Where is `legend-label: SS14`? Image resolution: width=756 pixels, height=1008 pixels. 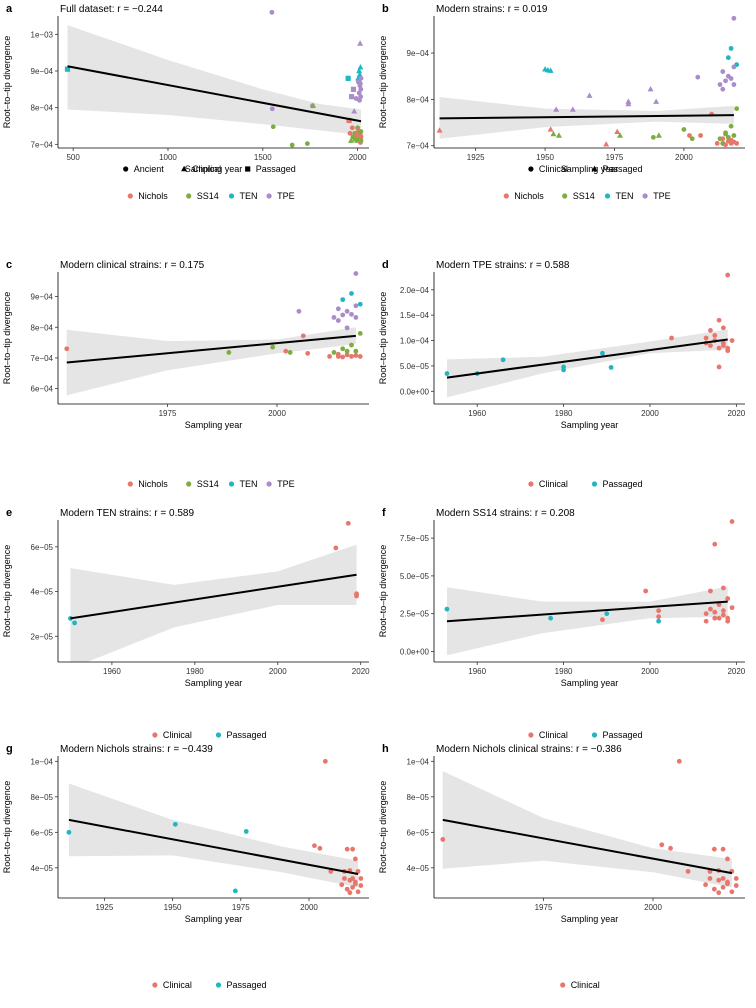
legend-label: SS14 is located at coordinates (208, 484).